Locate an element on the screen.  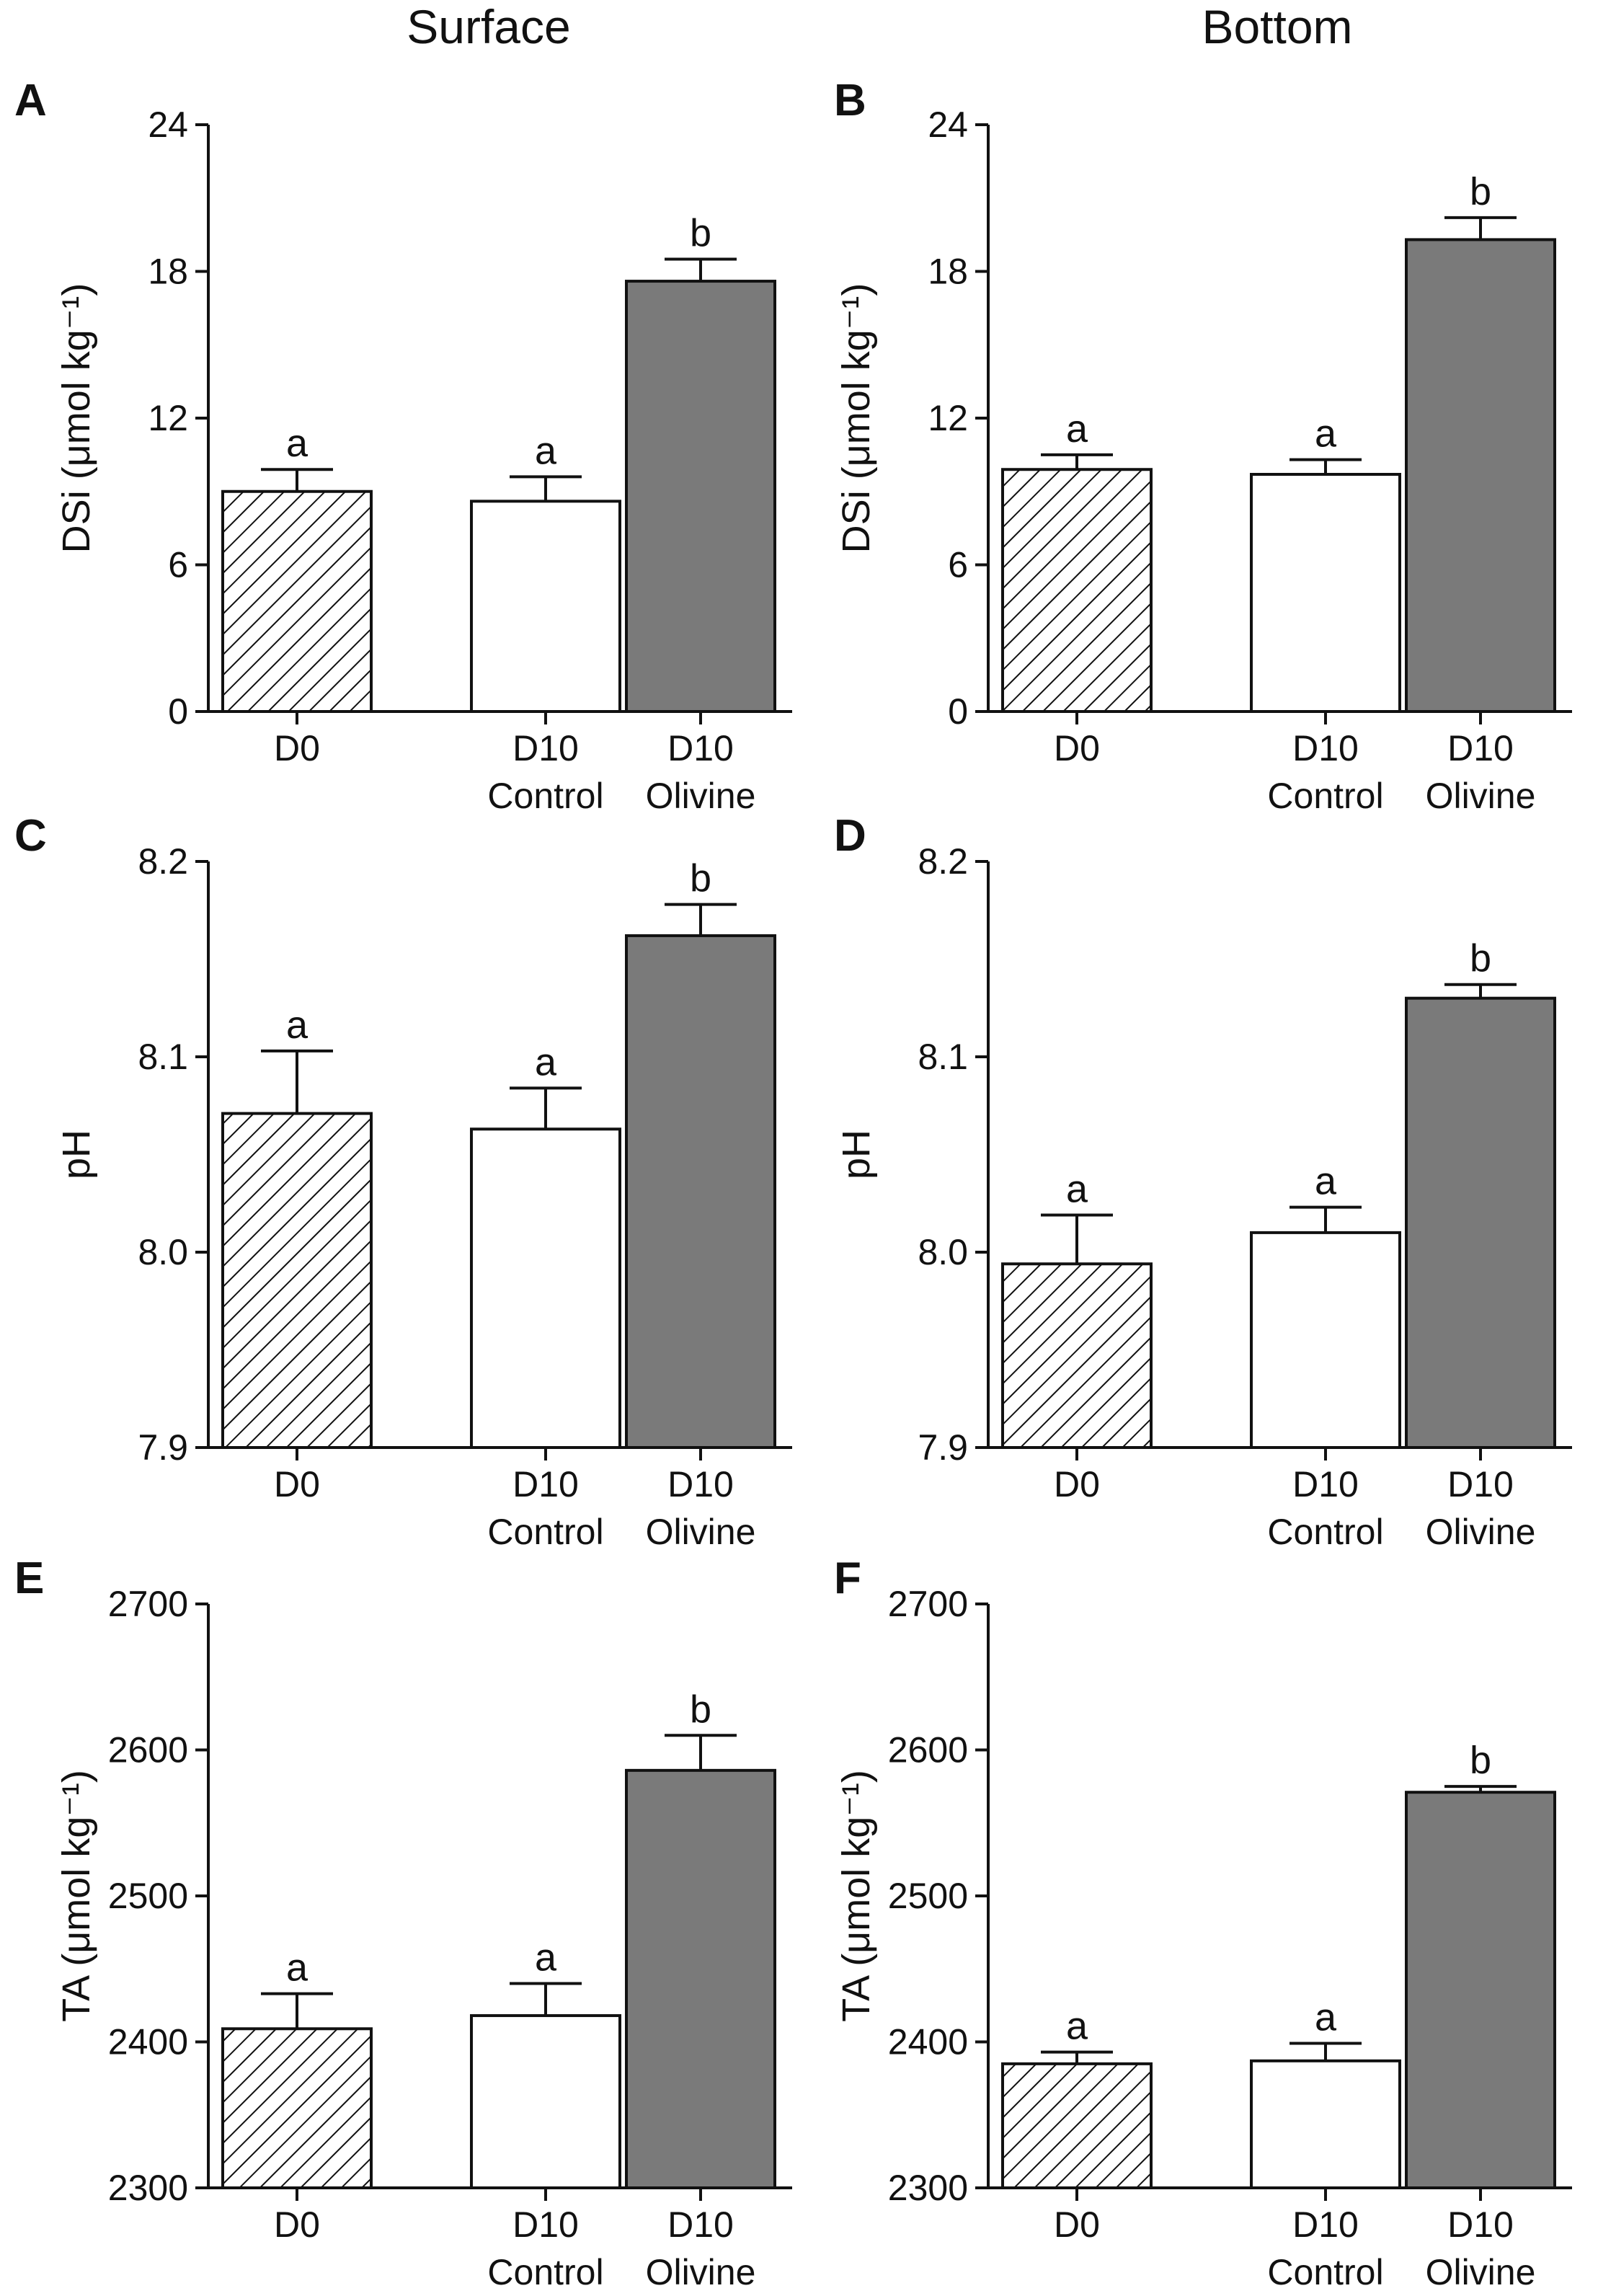
x-category-label-c-1-line2: Control is located at coordinates (545, 1532).